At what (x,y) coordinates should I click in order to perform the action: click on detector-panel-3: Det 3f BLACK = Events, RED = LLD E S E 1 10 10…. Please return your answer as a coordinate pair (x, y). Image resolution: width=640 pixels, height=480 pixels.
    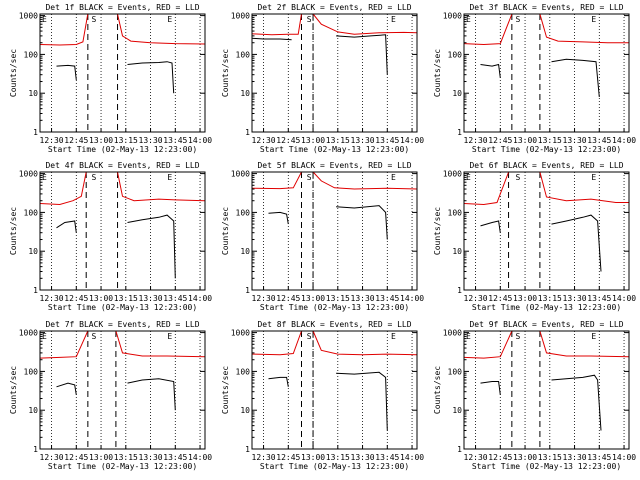
    Looking at the image, I should click on (534, 78).